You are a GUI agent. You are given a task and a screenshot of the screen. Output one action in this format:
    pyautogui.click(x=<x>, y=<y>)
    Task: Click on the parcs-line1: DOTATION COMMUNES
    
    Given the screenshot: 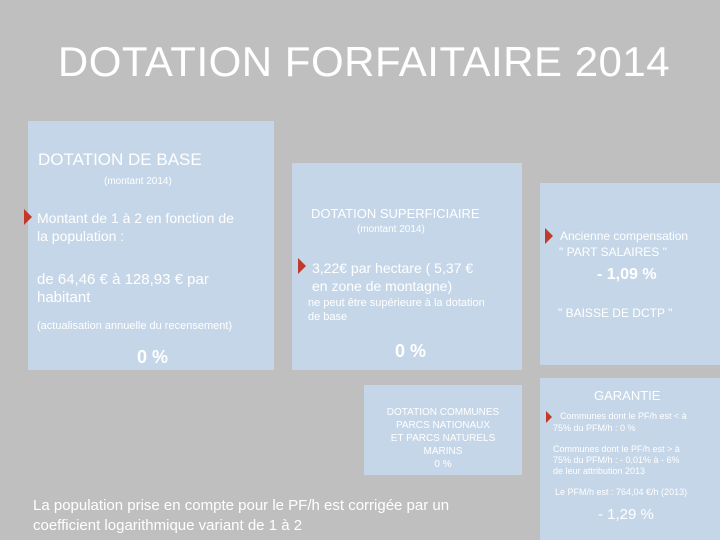 What is the action you would take?
    pyautogui.click(x=443, y=412)
    